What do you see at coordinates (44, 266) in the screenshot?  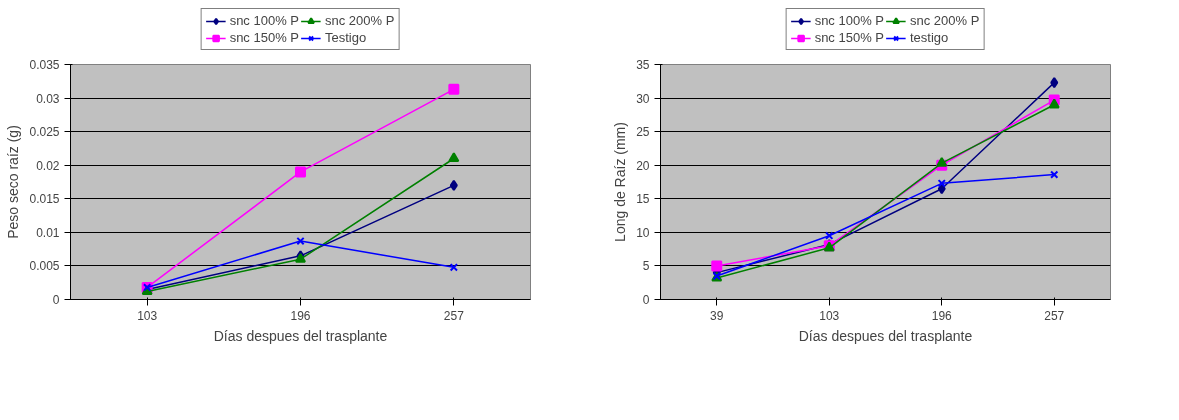 I see `y-tick-label: 0.005` at bounding box center [44, 266].